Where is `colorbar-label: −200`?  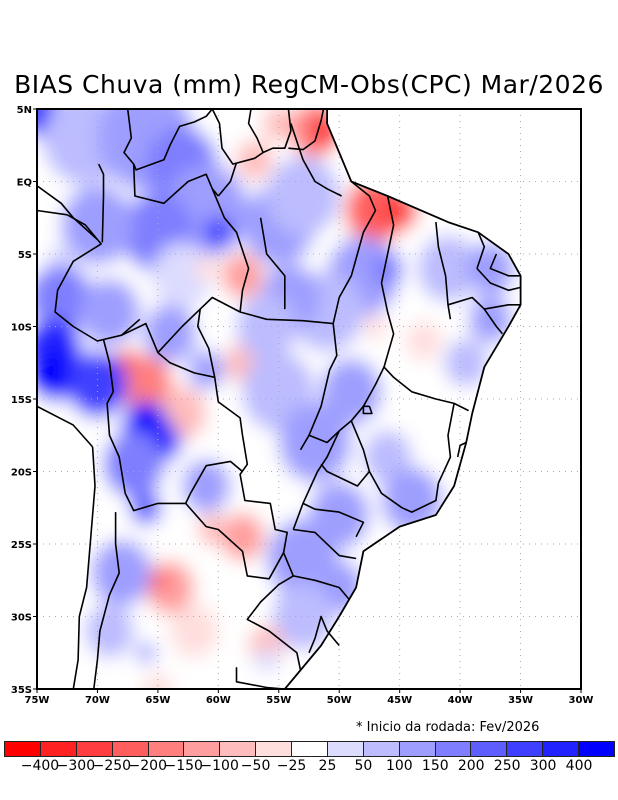 colorbar-label: −200 is located at coordinates (147, 766).